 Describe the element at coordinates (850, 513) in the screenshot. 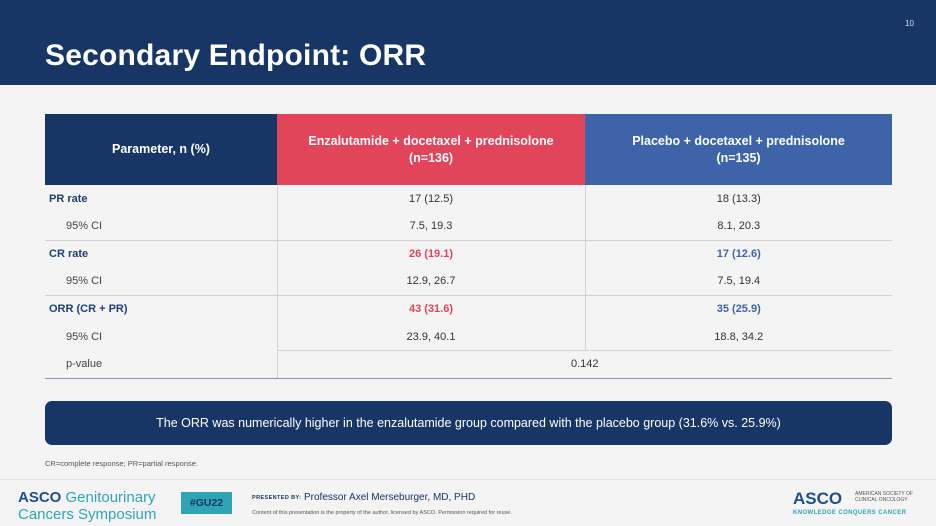

I see `asco-tagline: KNOWLEDGE CONQUERS CANCER` at that location.